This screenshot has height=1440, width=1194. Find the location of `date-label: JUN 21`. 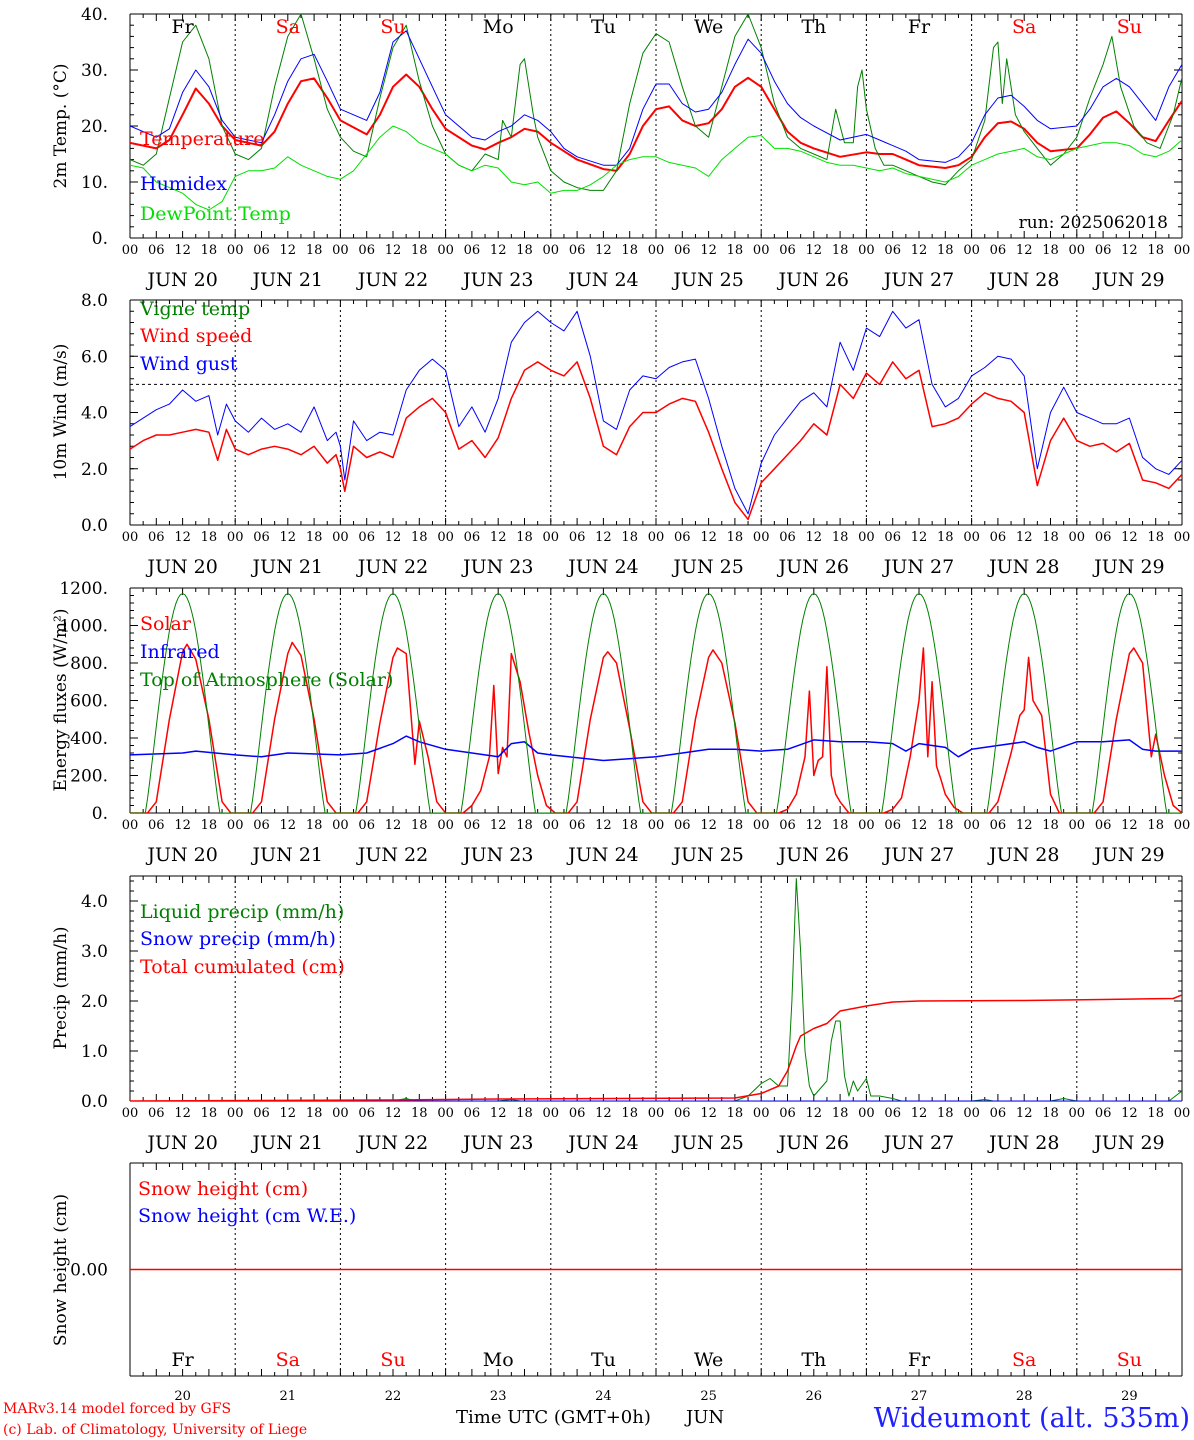

date-label: JUN 21 is located at coordinates (287, 567).